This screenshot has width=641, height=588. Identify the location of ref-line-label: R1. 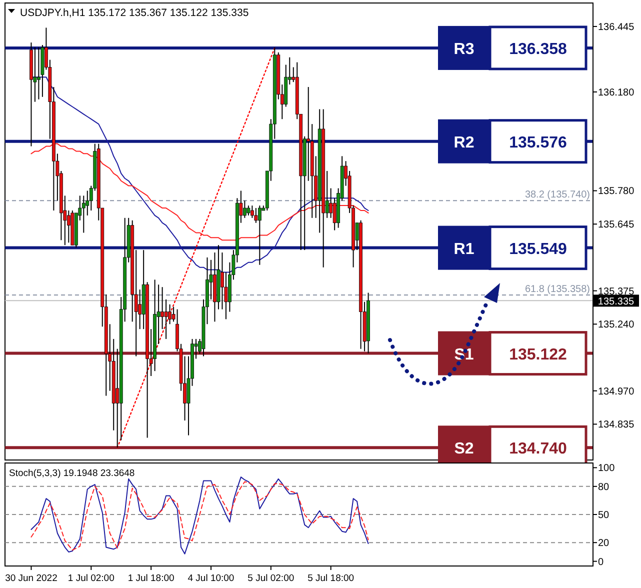
(464, 249).